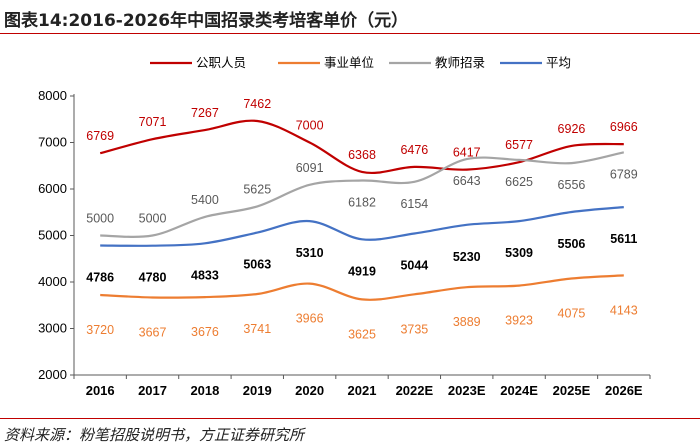 The image size is (700, 448). What do you see at coordinates (205, 332) in the screenshot?
I see `data-label: 3676` at bounding box center [205, 332].